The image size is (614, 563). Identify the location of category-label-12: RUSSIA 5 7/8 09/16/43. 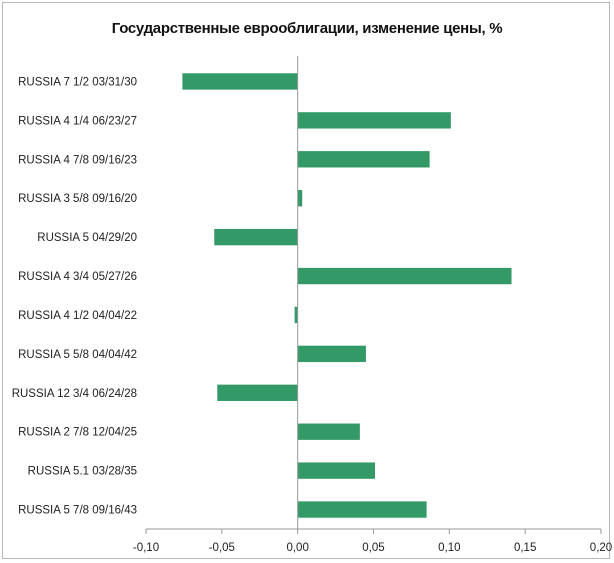
(77, 511).